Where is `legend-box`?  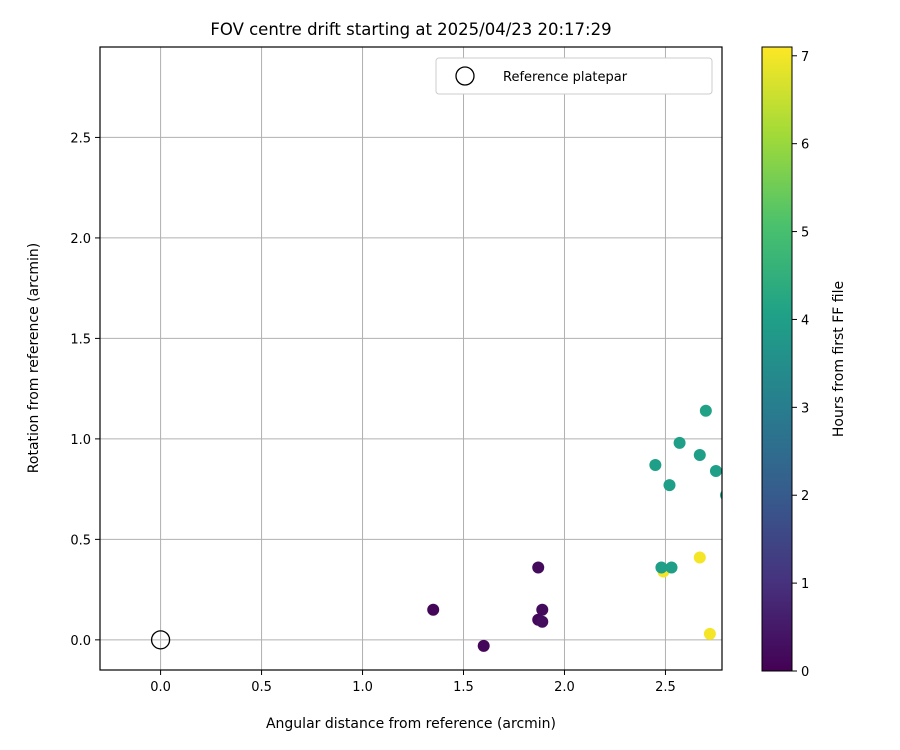 legend-box is located at coordinates (574, 76).